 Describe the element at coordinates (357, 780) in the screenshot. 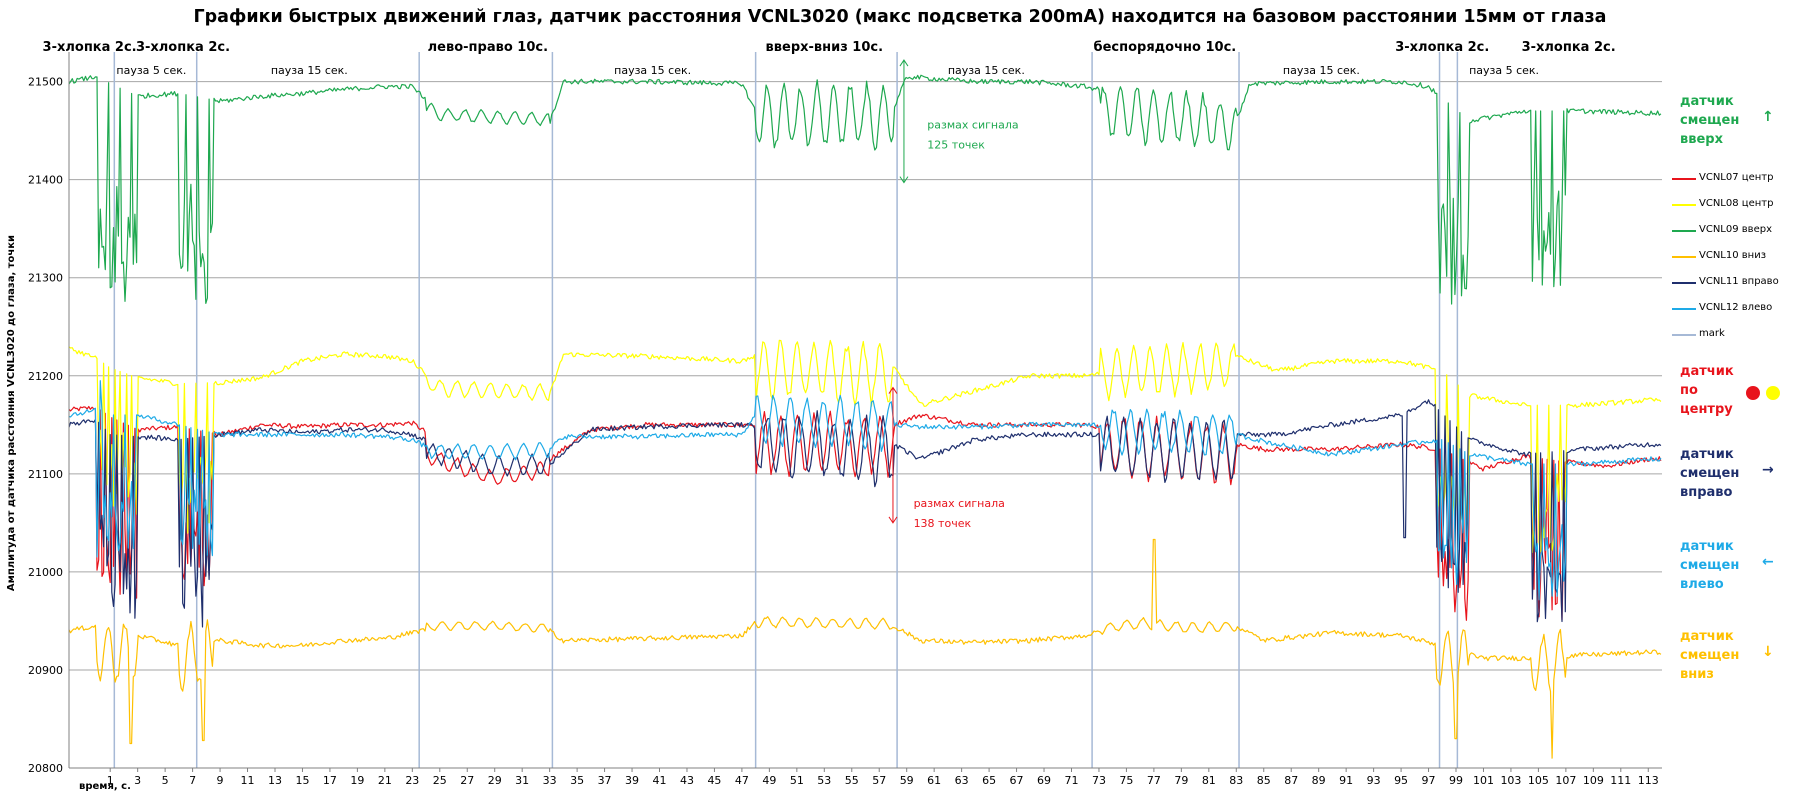

I see `x-tick-label: 19` at that location.